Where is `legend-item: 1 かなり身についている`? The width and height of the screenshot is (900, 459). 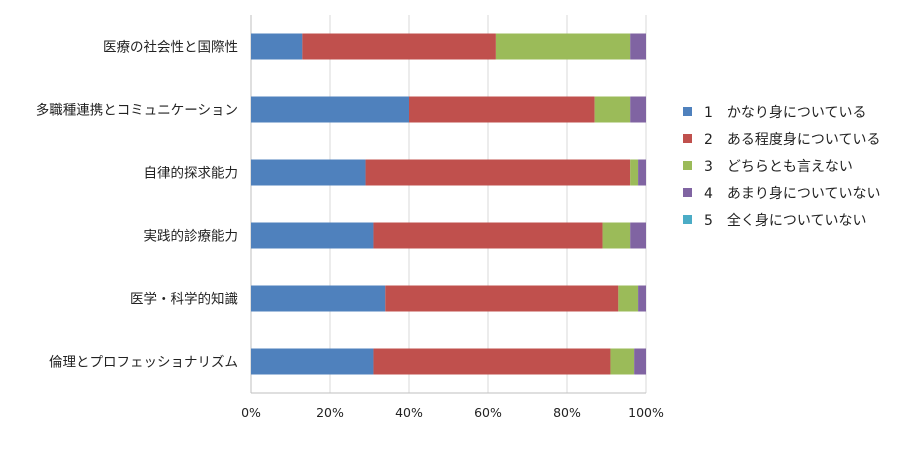 legend-item: 1 かなり身についている is located at coordinates (782, 111).